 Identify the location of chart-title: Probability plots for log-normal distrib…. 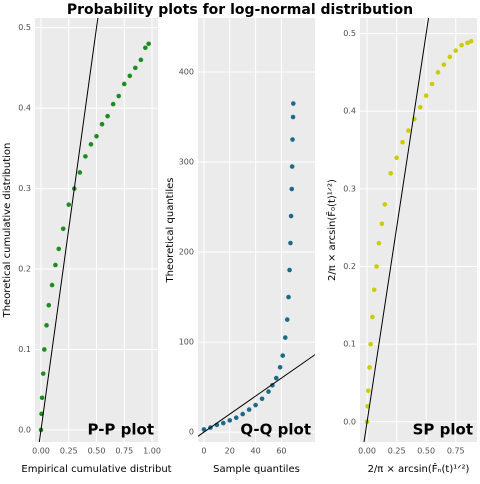
(240, 10).